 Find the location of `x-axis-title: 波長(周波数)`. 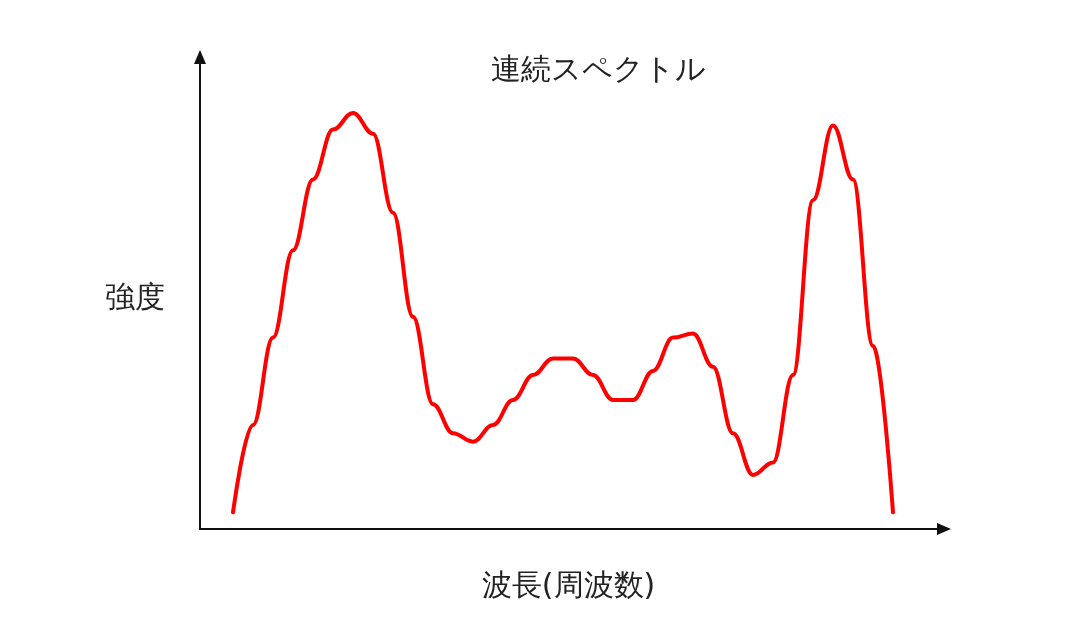

x-axis-title: 波長(周波数) is located at coordinates (568, 584).